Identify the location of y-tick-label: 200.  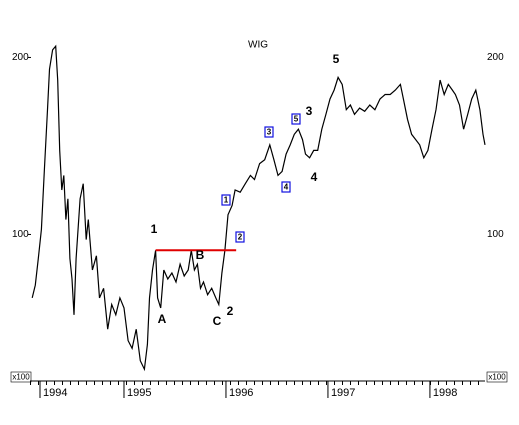
(20, 57).